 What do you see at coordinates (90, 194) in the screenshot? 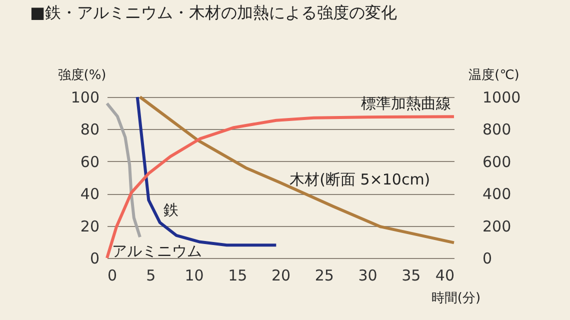
I see `y-tick-label: 40` at bounding box center [90, 194].